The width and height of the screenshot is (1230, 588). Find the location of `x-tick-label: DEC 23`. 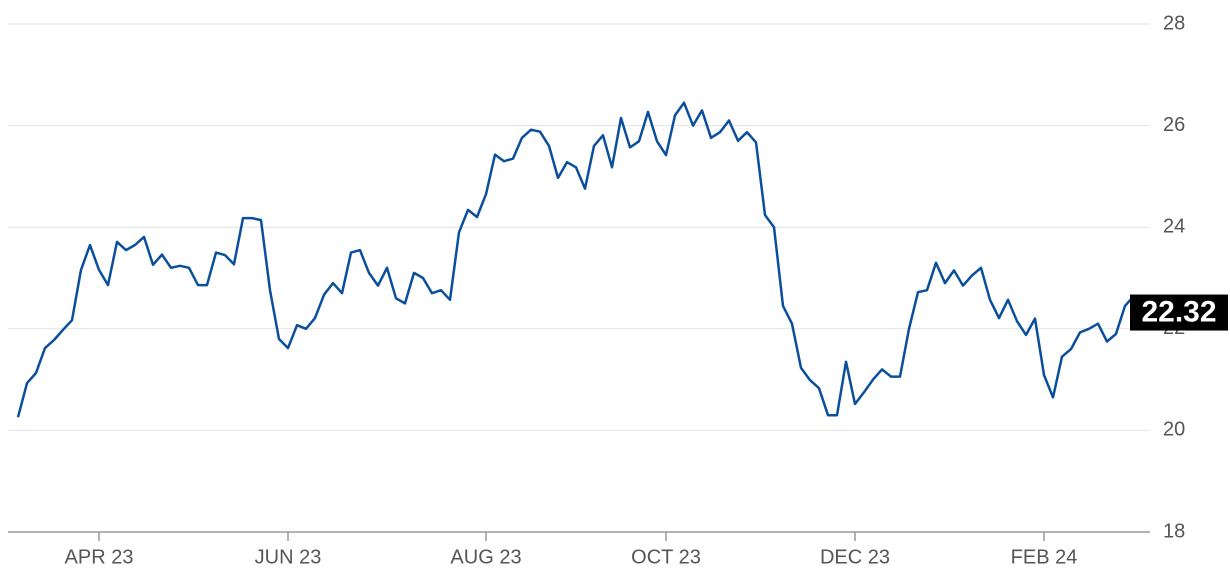

x-tick-label: DEC 23 is located at coordinates (855, 557).